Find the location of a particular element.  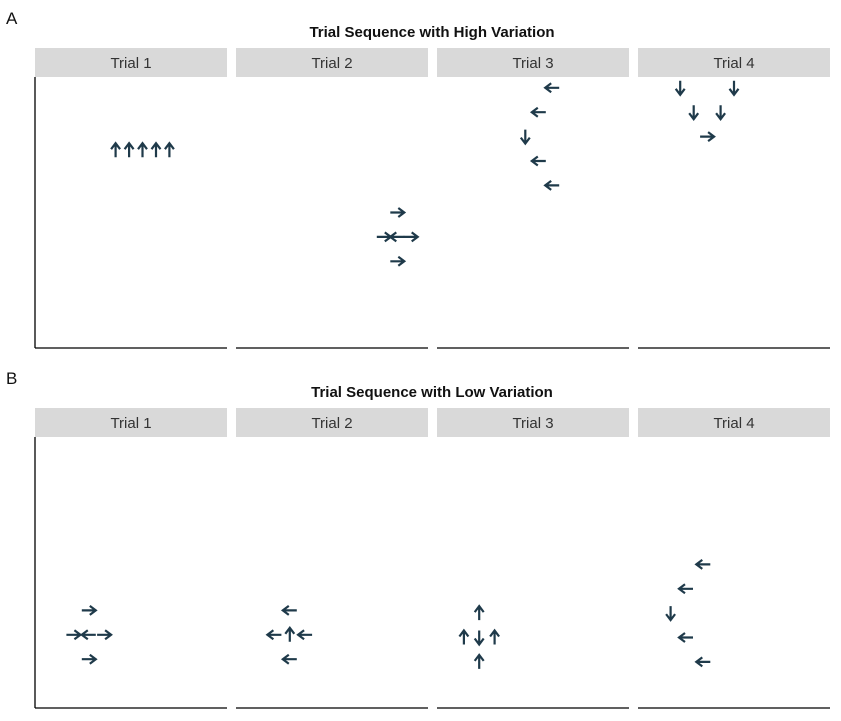

panel-title: Trial Sequence with Low Variation is located at coordinates (432, 392).